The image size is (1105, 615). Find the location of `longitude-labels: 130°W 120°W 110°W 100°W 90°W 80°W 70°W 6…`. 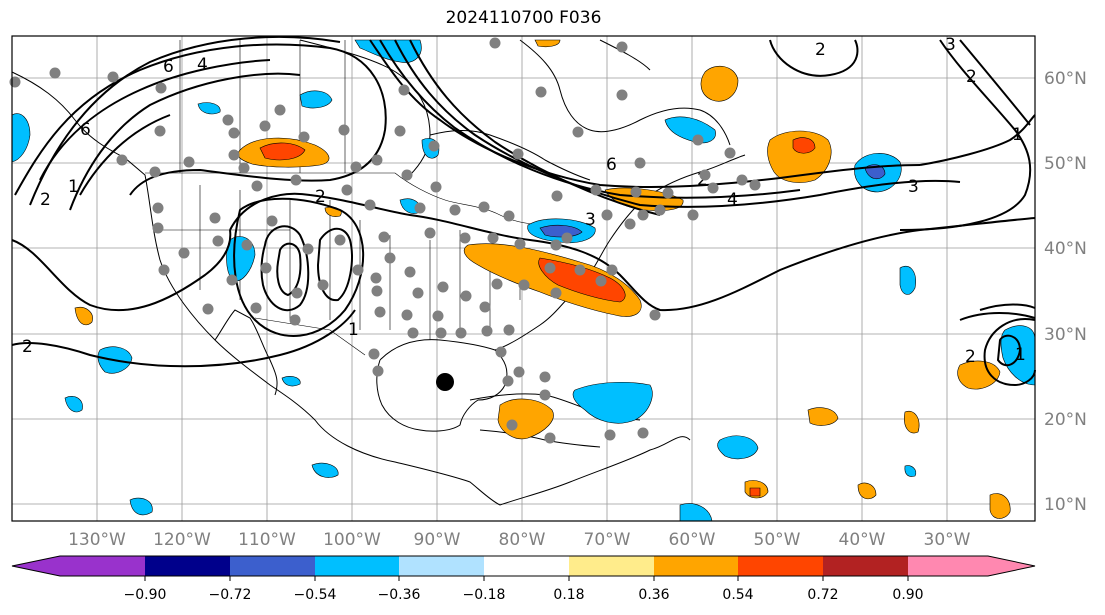

longitude-labels: 130°W 120°W 110°W 100°W 90°W 80°W 70°W 6… is located at coordinates (519, 540).